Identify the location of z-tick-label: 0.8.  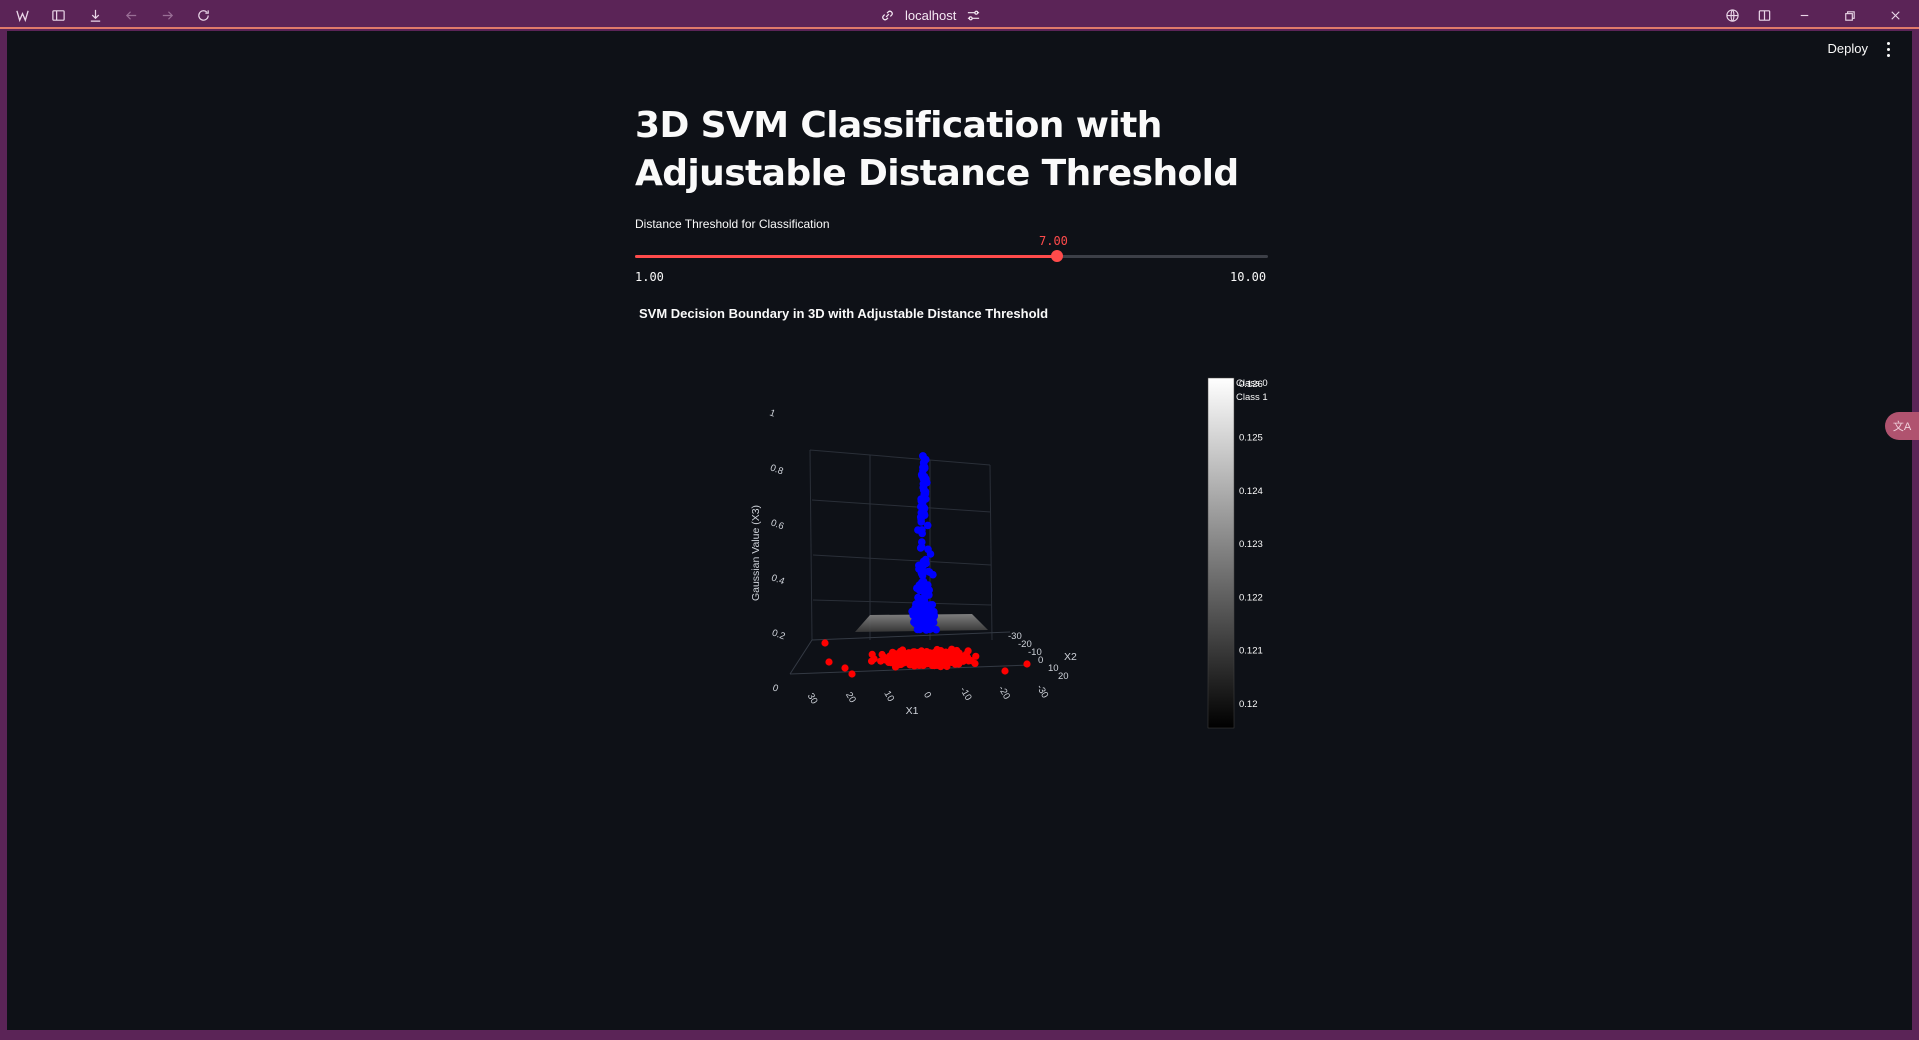
(777, 469).